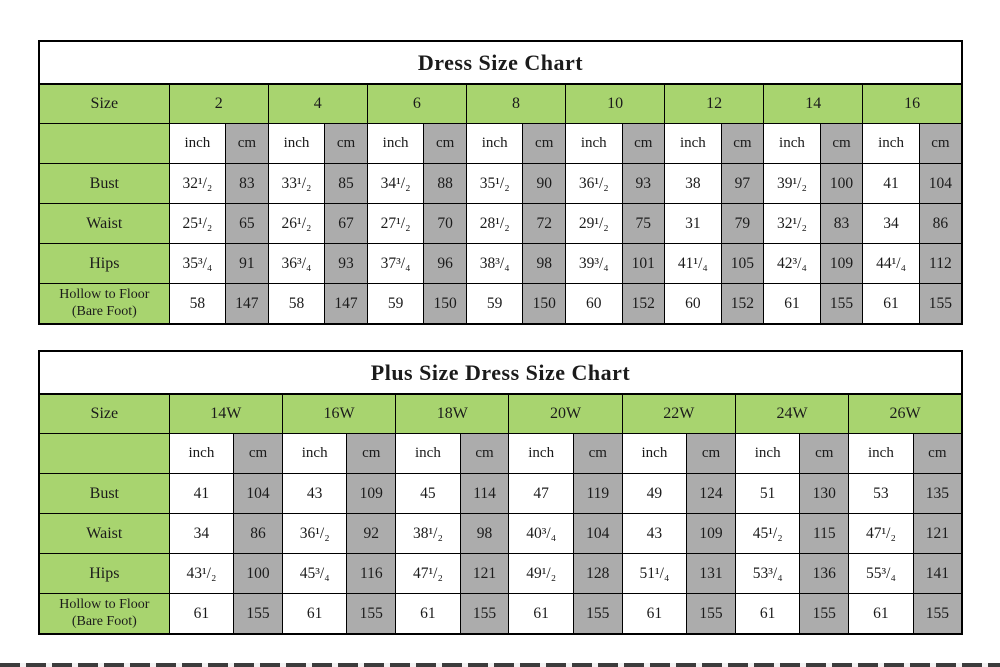 The height and width of the screenshot is (667, 1000). What do you see at coordinates (346, 223) in the screenshot?
I see `cm-value: 67` at bounding box center [346, 223].